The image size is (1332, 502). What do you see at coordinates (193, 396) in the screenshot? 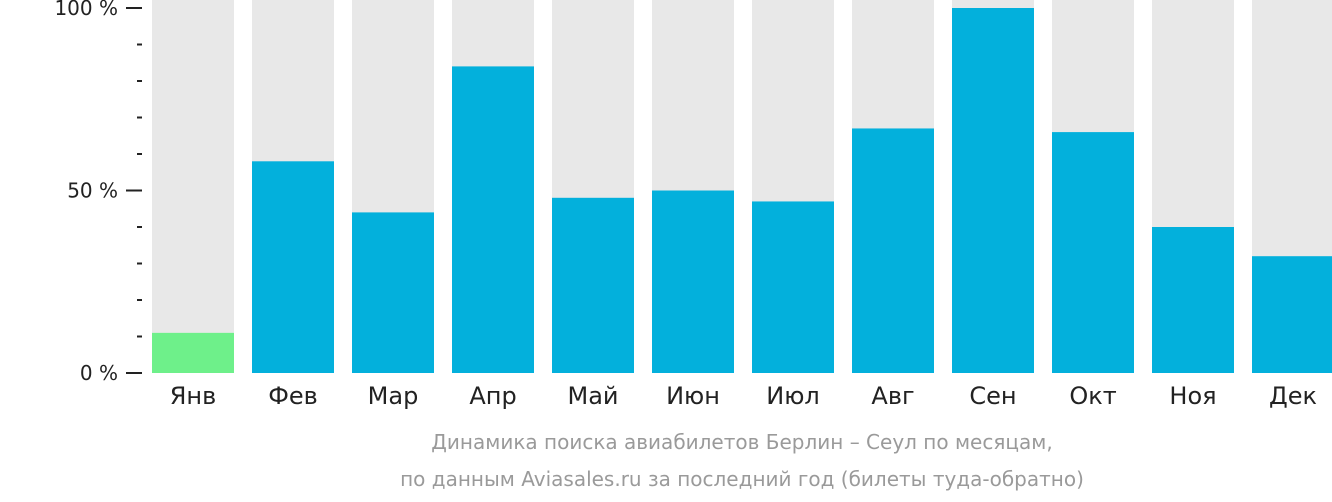
I see `x-tick-label: Янв` at bounding box center [193, 396].